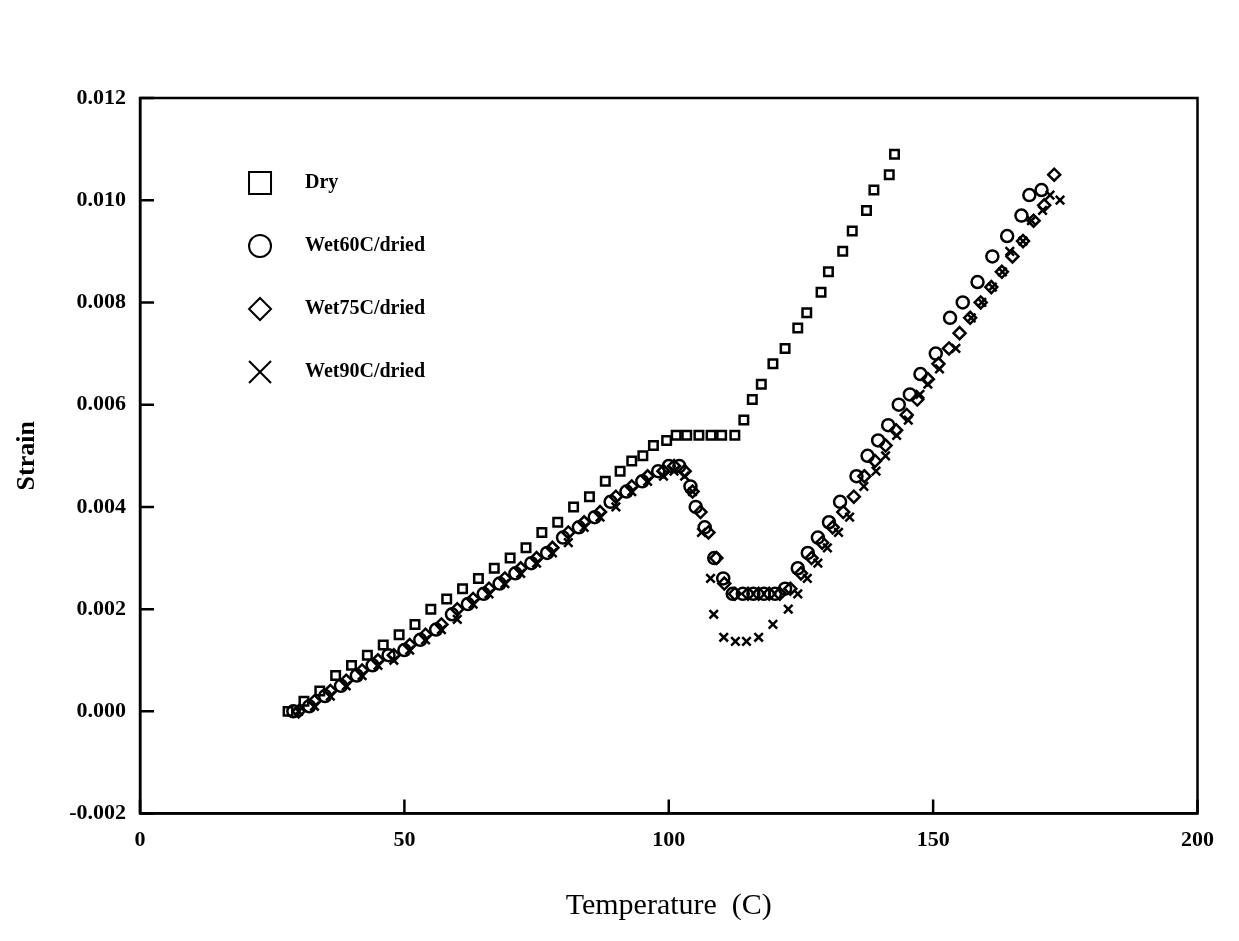  Describe the element at coordinates (101, 403) in the screenshot. I see `y-tick-label: 0.006` at that location.